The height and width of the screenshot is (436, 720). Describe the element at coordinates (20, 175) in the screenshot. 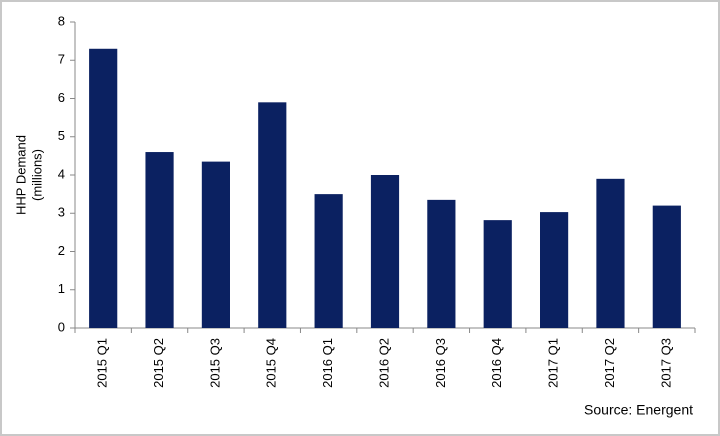

I see `y-axis-label: HHP Demand` at that location.